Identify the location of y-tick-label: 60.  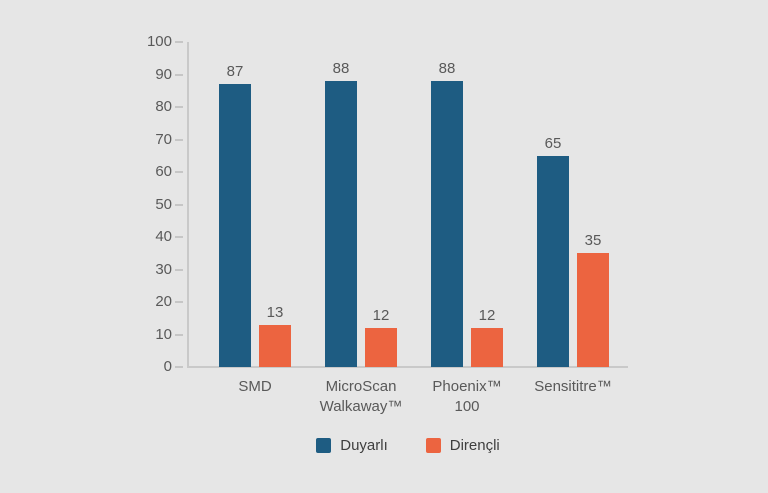
(163, 171).